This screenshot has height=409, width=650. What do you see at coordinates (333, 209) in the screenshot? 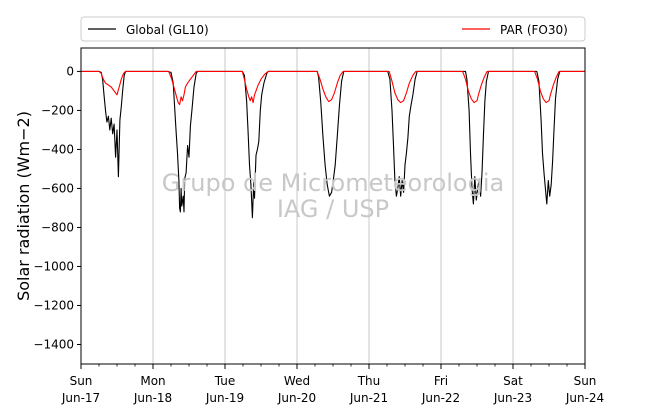
I see `watermark-line-2: IAG / USP` at bounding box center [333, 209].